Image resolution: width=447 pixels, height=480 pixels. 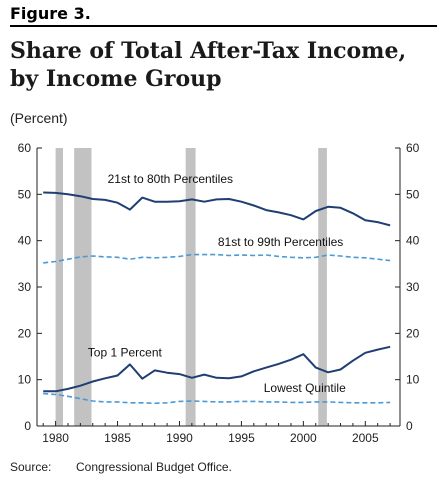 I want to click on series-line-lowest-quintile, so click(x=217, y=398).